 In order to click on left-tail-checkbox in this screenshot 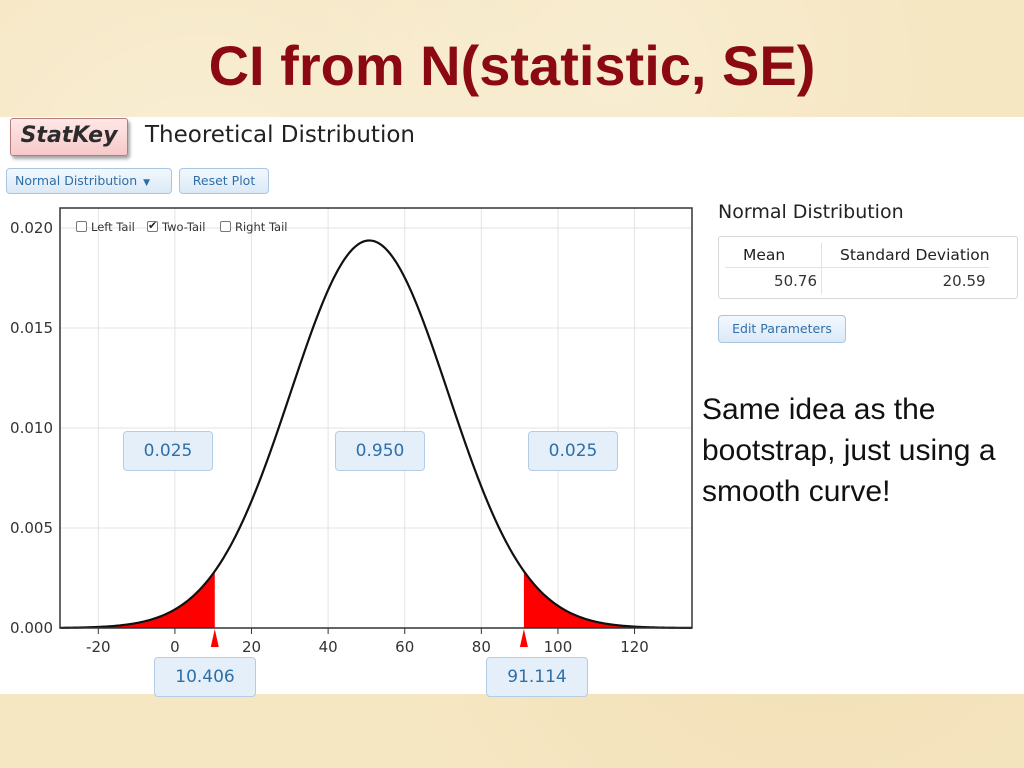, I will do `click(81, 226)`.